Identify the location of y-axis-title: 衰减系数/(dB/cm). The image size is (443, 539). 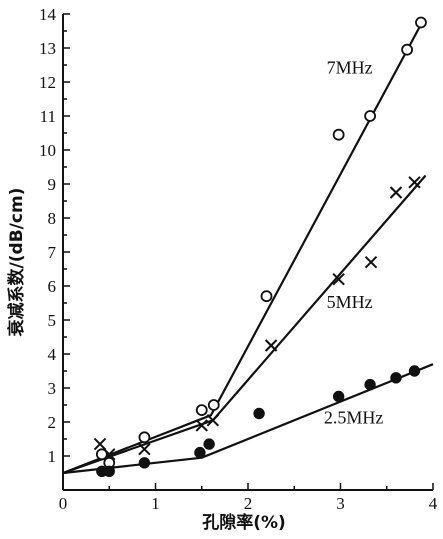
(16, 263).